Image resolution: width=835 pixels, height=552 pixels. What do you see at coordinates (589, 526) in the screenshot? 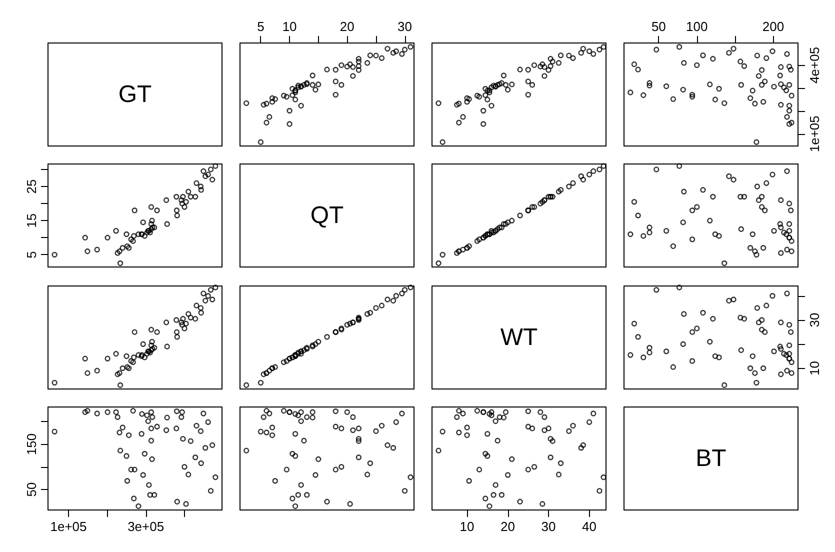
I see `x-tick-label: 40` at bounding box center [589, 526].